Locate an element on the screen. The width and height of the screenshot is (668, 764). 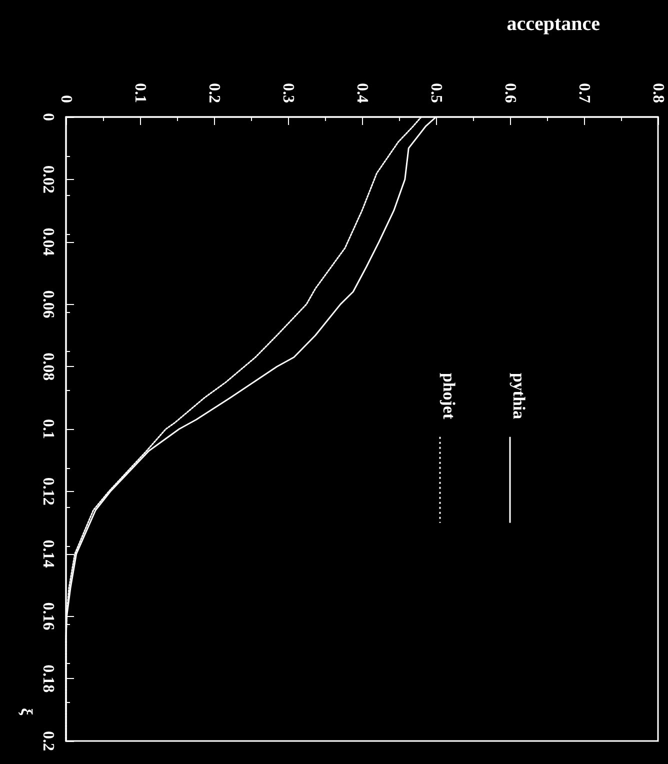
y-tick-label: 0.18 is located at coordinates (48, 678).